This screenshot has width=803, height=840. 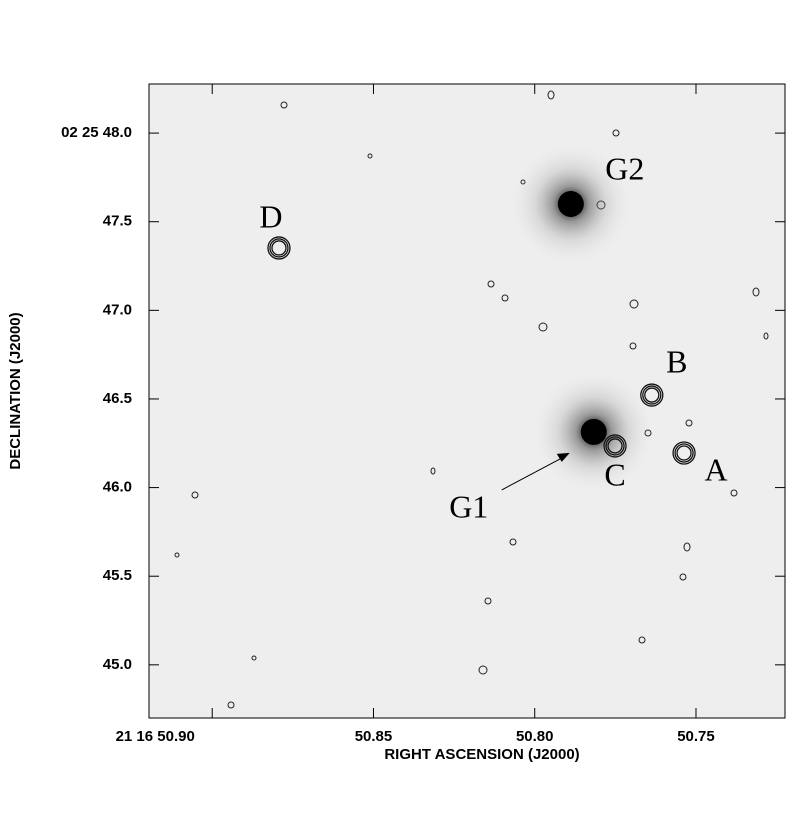 What do you see at coordinates (614, 474) in the screenshot?
I see `source-label: C` at bounding box center [614, 474].